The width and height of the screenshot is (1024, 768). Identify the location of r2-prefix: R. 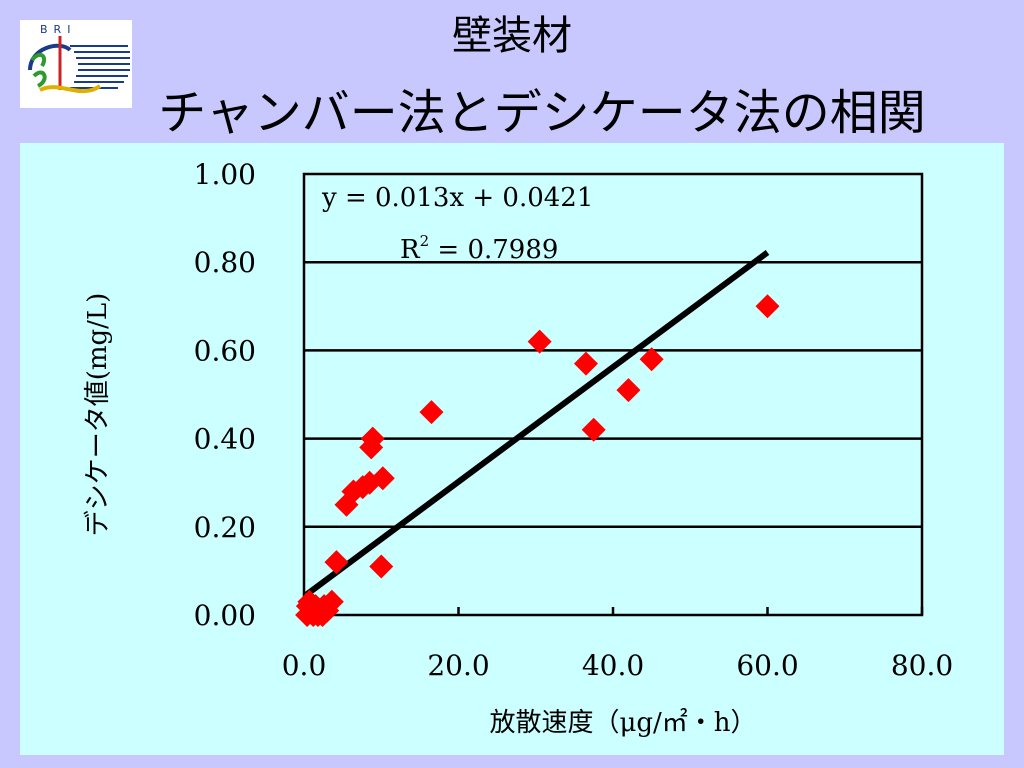
(410, 250).